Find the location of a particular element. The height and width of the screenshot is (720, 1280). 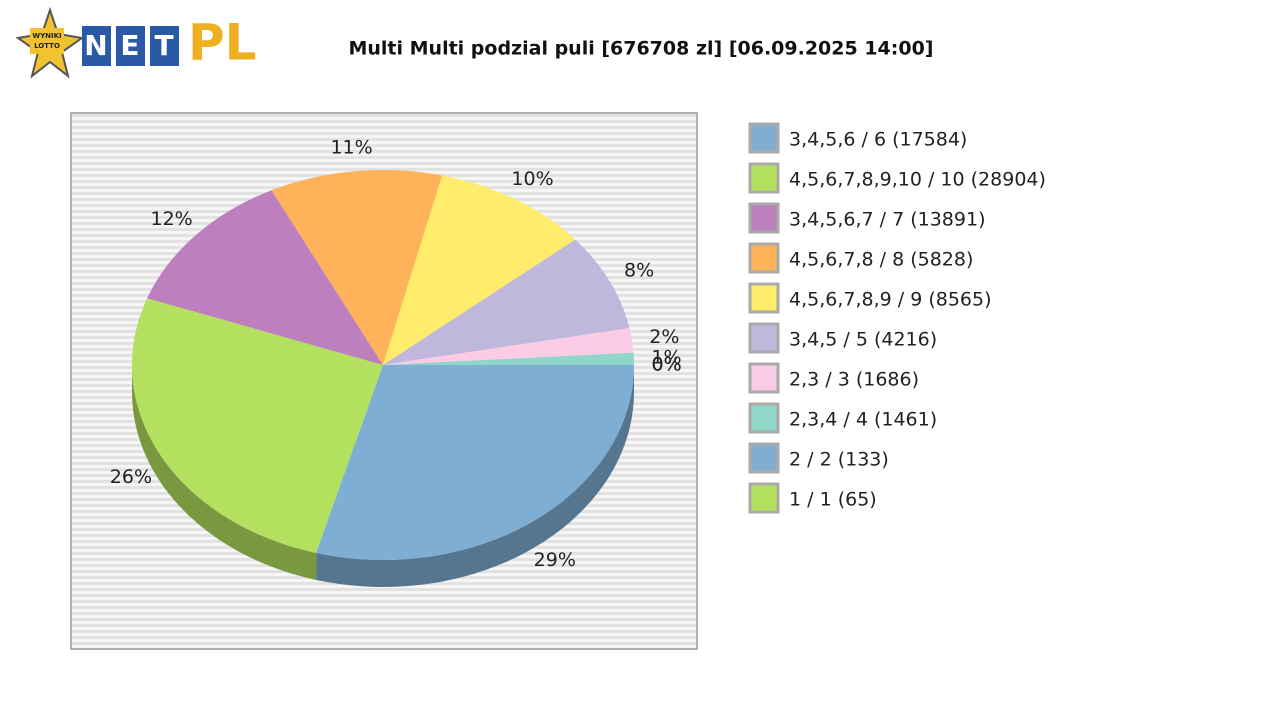

data-label: 12% is located at coordinates (172, 219).